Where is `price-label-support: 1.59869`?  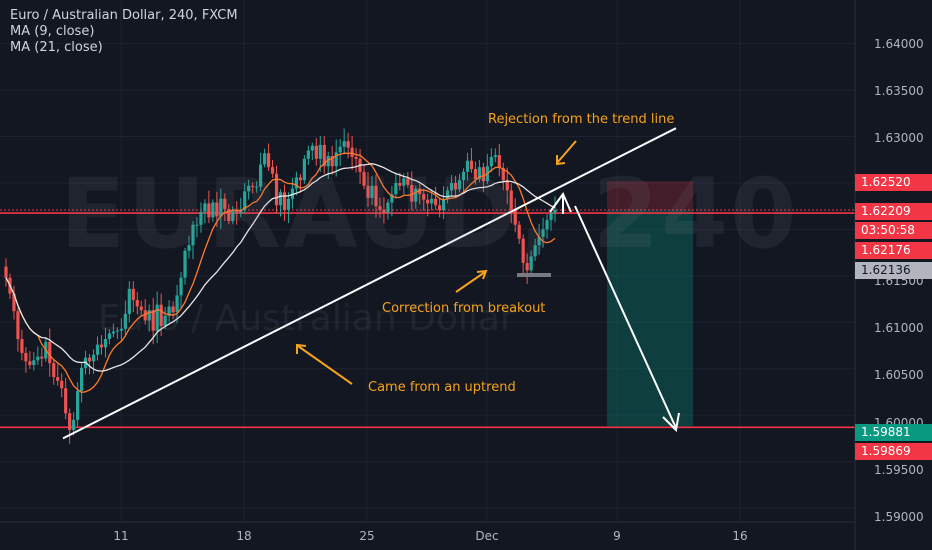
price-label-support: 1.59869 is located at coordinates (893, 451).